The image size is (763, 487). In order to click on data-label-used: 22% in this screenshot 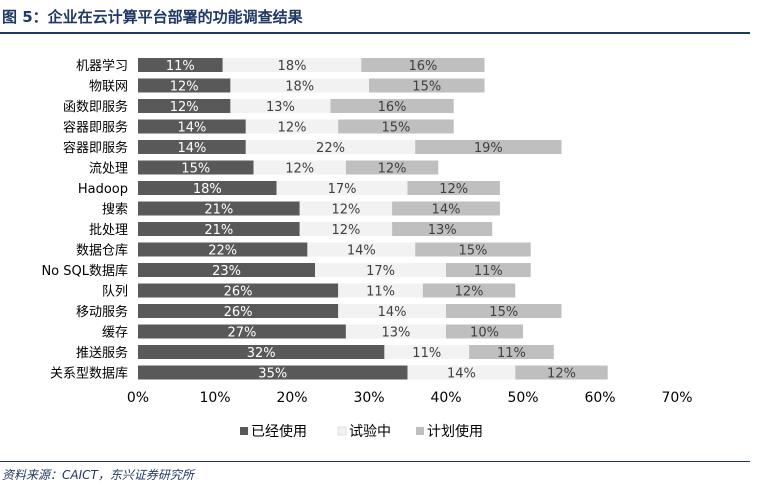, I will do `click(222, 251)`.